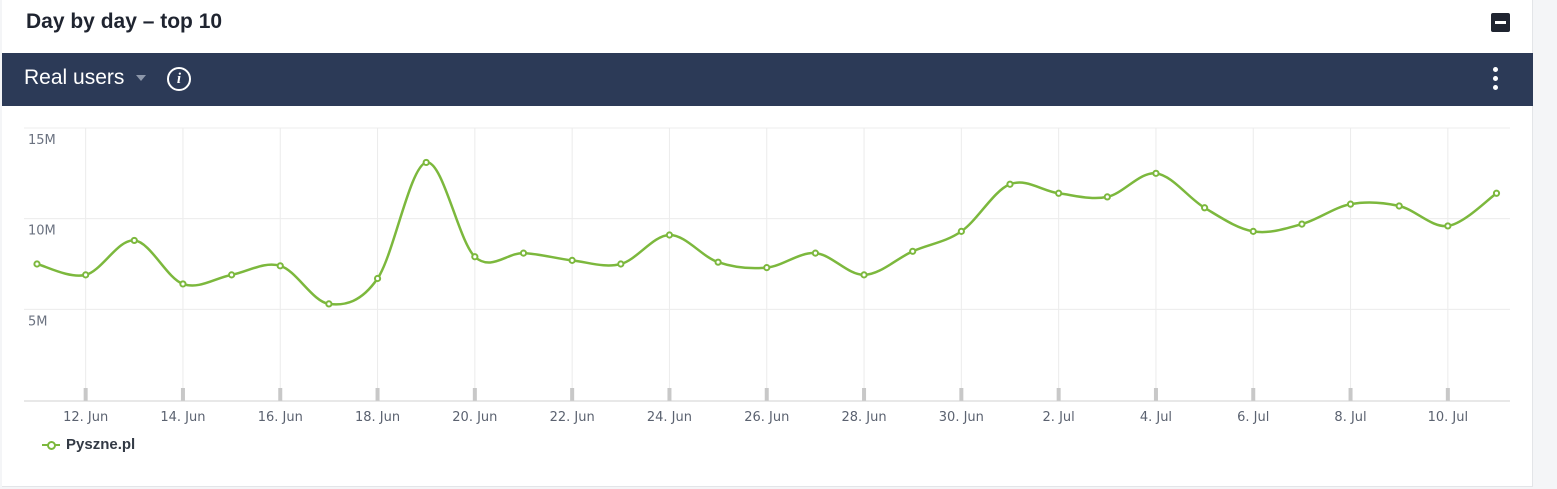 The width and height of the screenshot is (1557, 489). I want to click on x-tick-label: 24. Jun, so click(669, 417).